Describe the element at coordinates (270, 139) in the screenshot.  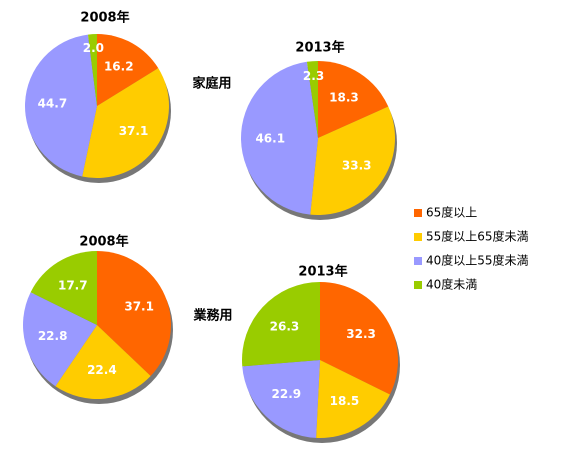
I see `data-label: 46.1` at that location.